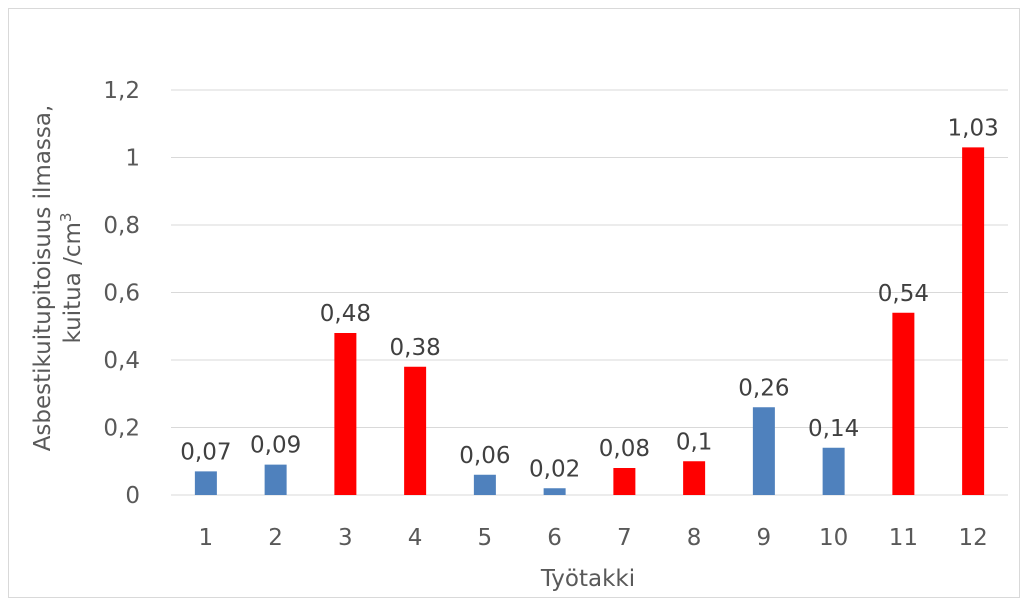  What do you see at coordinates (275, 446) in the screenshot?
I see `data-label: 0,09` at bounding box center [275, 446].